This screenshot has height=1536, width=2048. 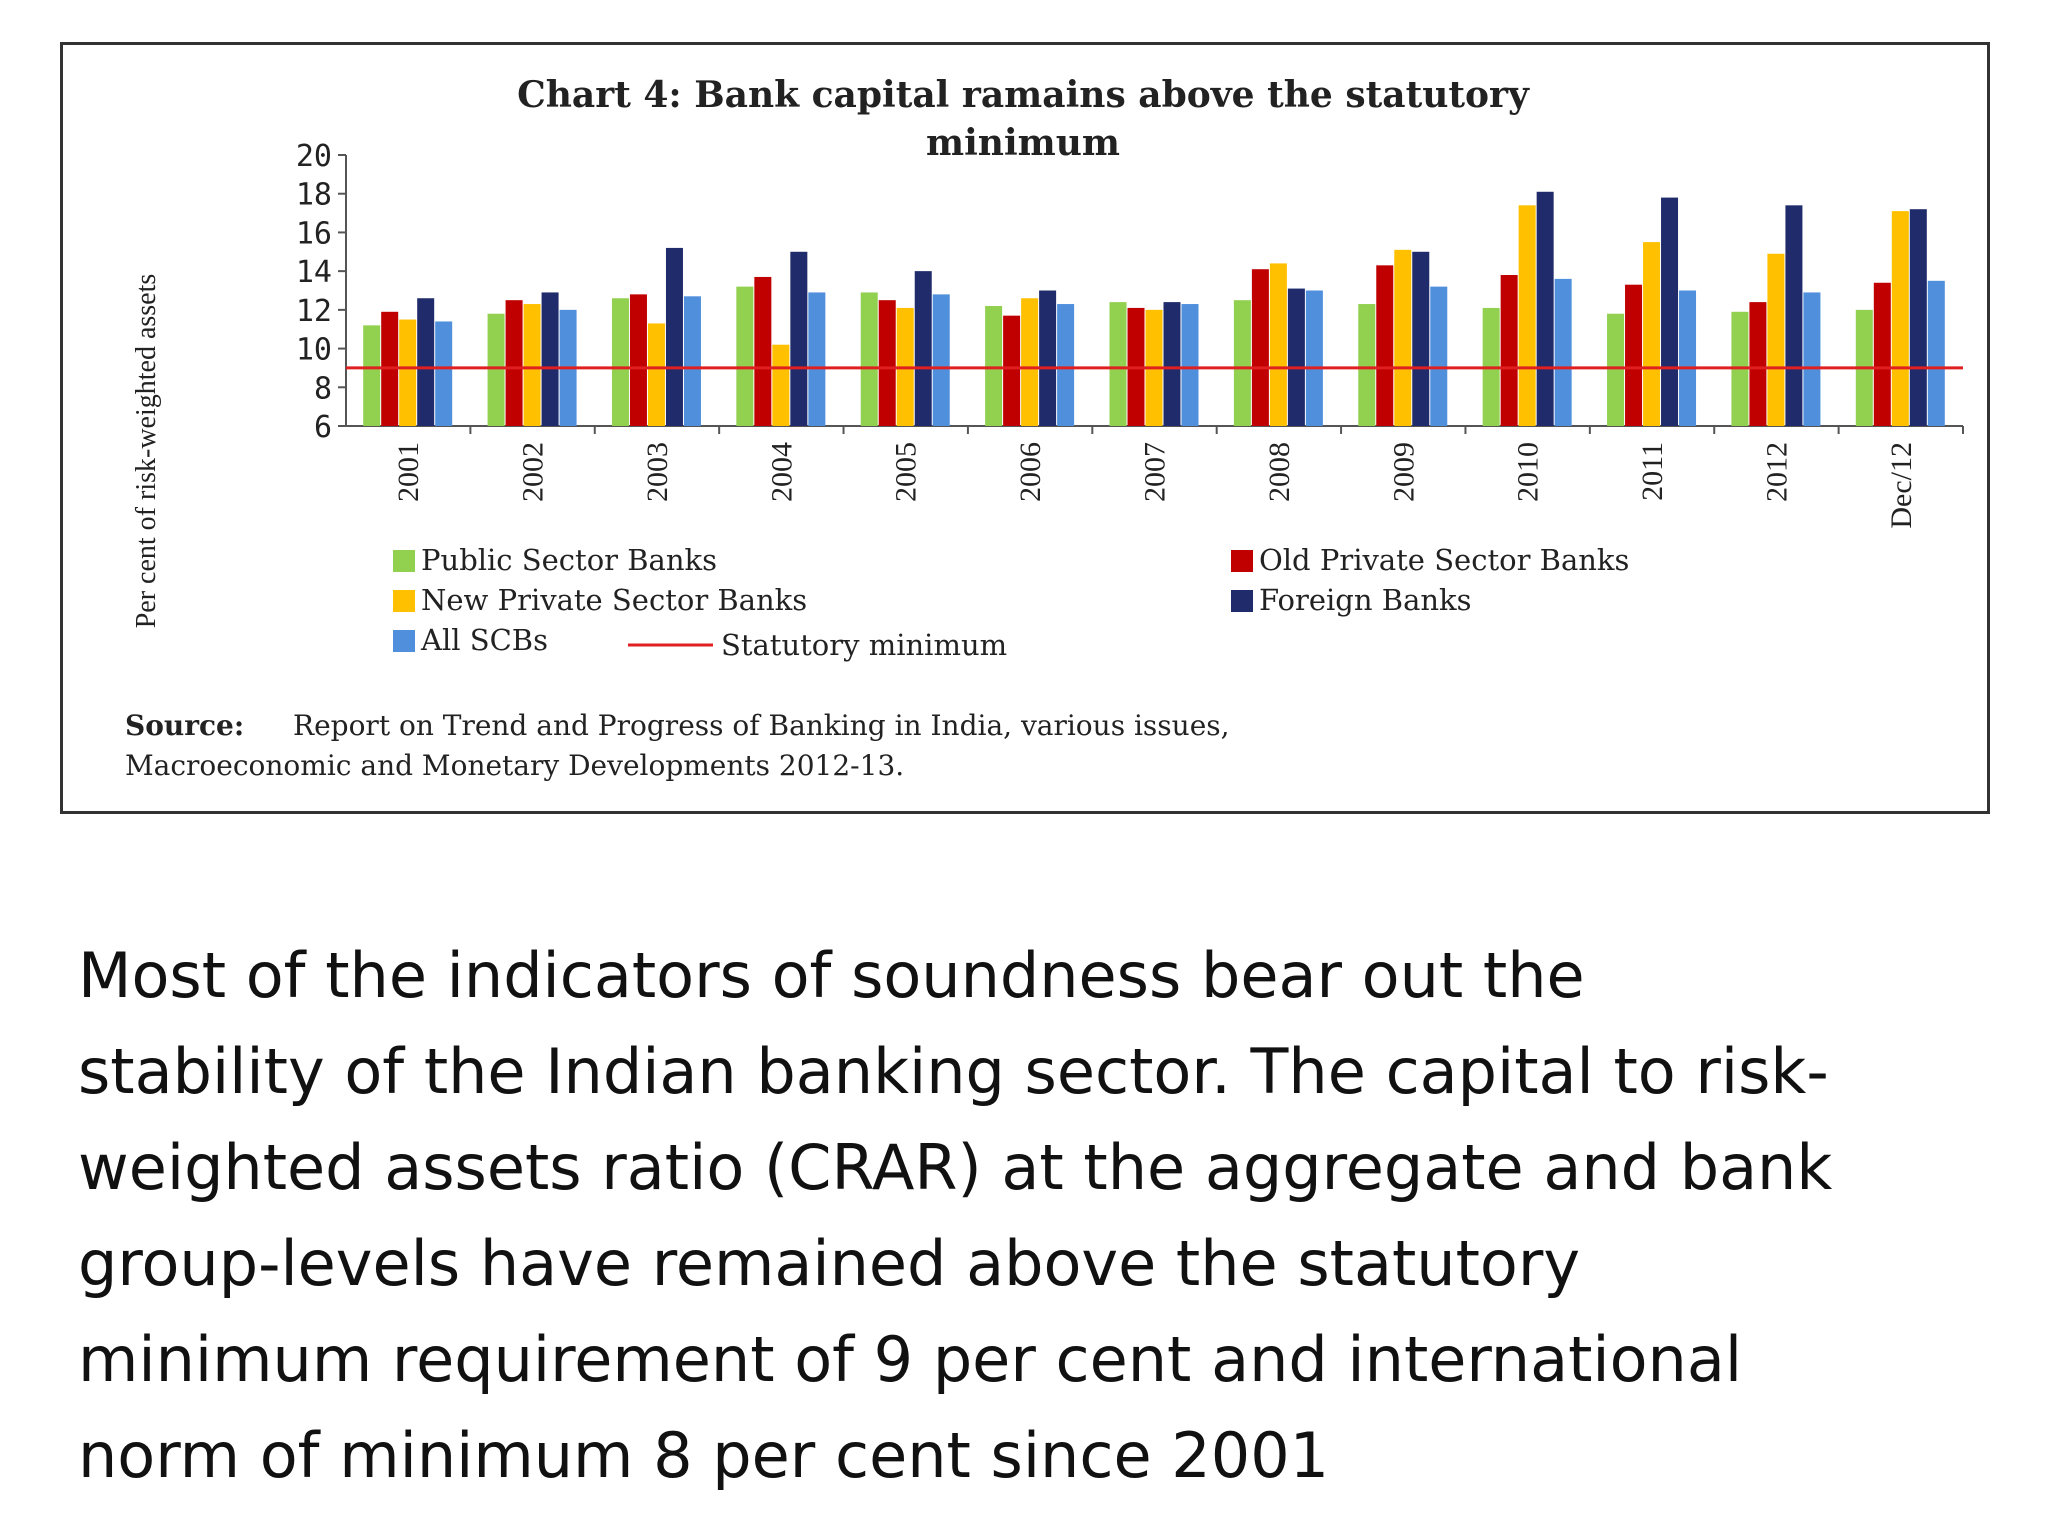 I want to click on bar-new-private-sector-banks-2009, so click(x=1403, y=337).